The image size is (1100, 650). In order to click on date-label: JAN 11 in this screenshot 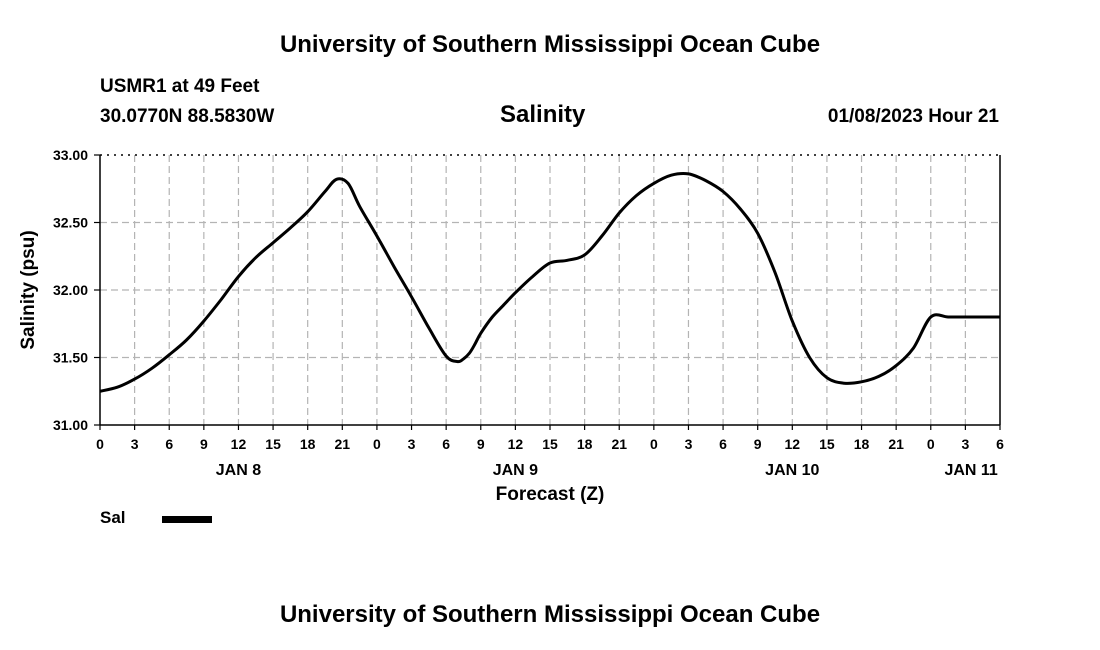, I will do `click(970, 470)`.